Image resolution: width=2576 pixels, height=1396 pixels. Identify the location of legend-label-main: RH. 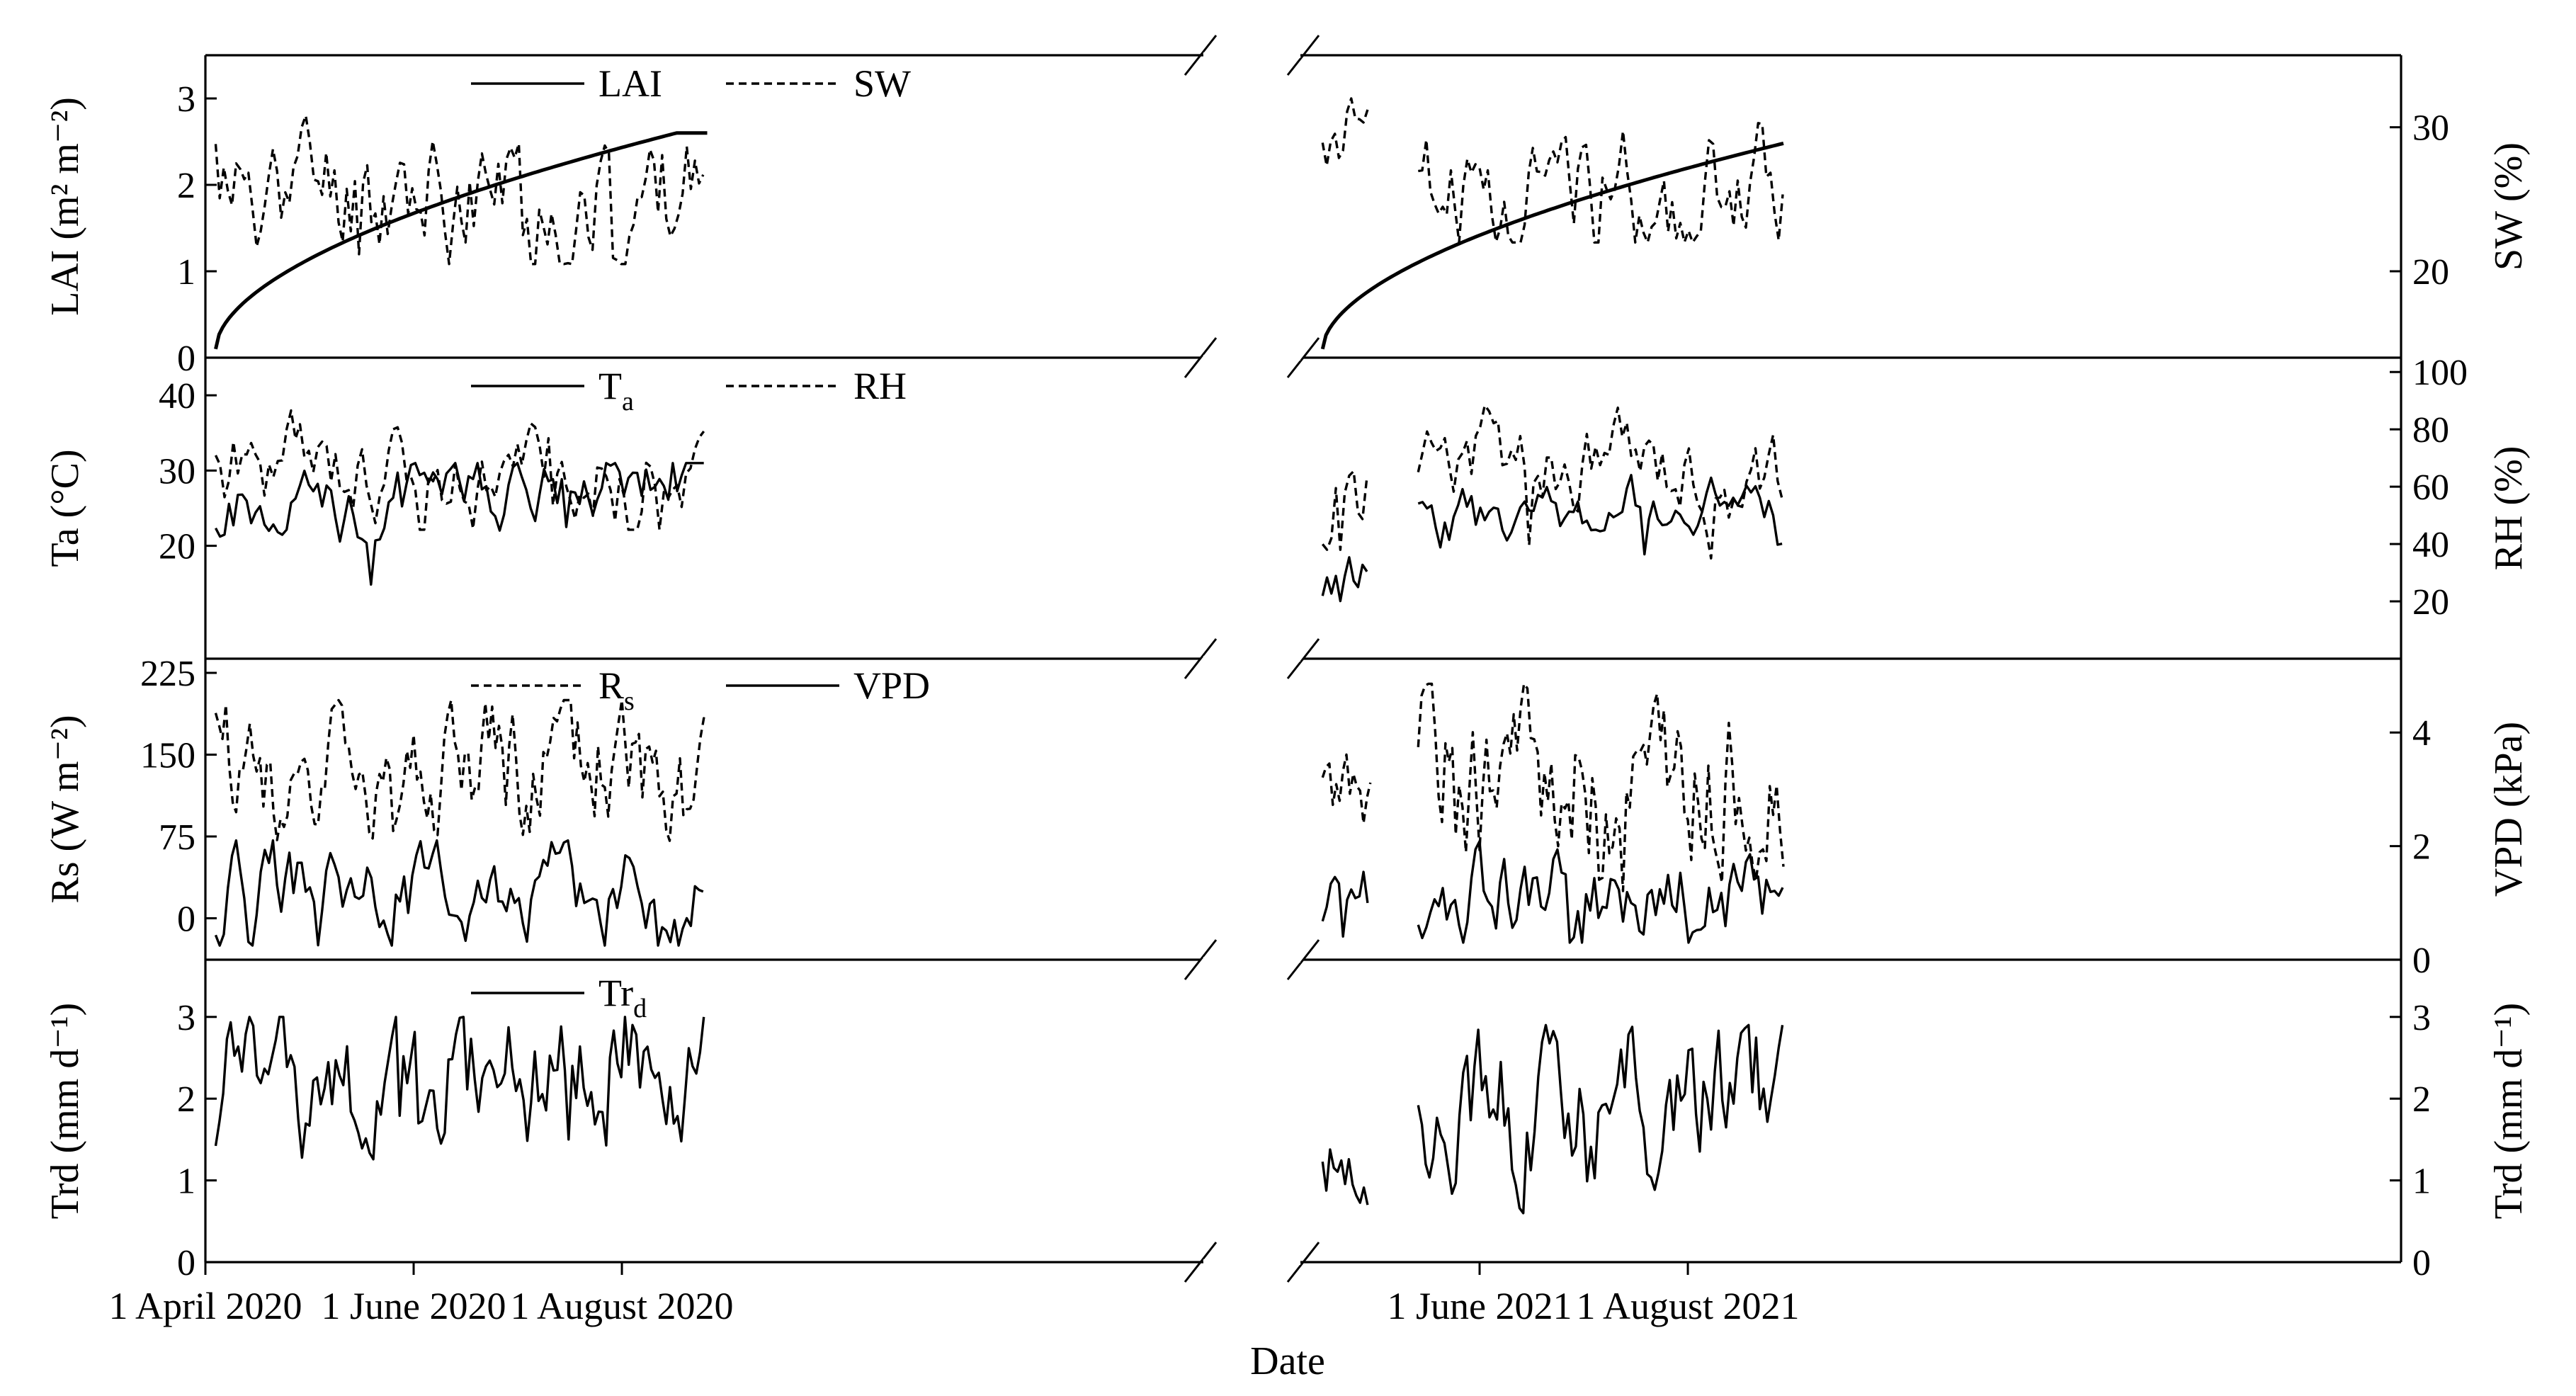
(880, 386).